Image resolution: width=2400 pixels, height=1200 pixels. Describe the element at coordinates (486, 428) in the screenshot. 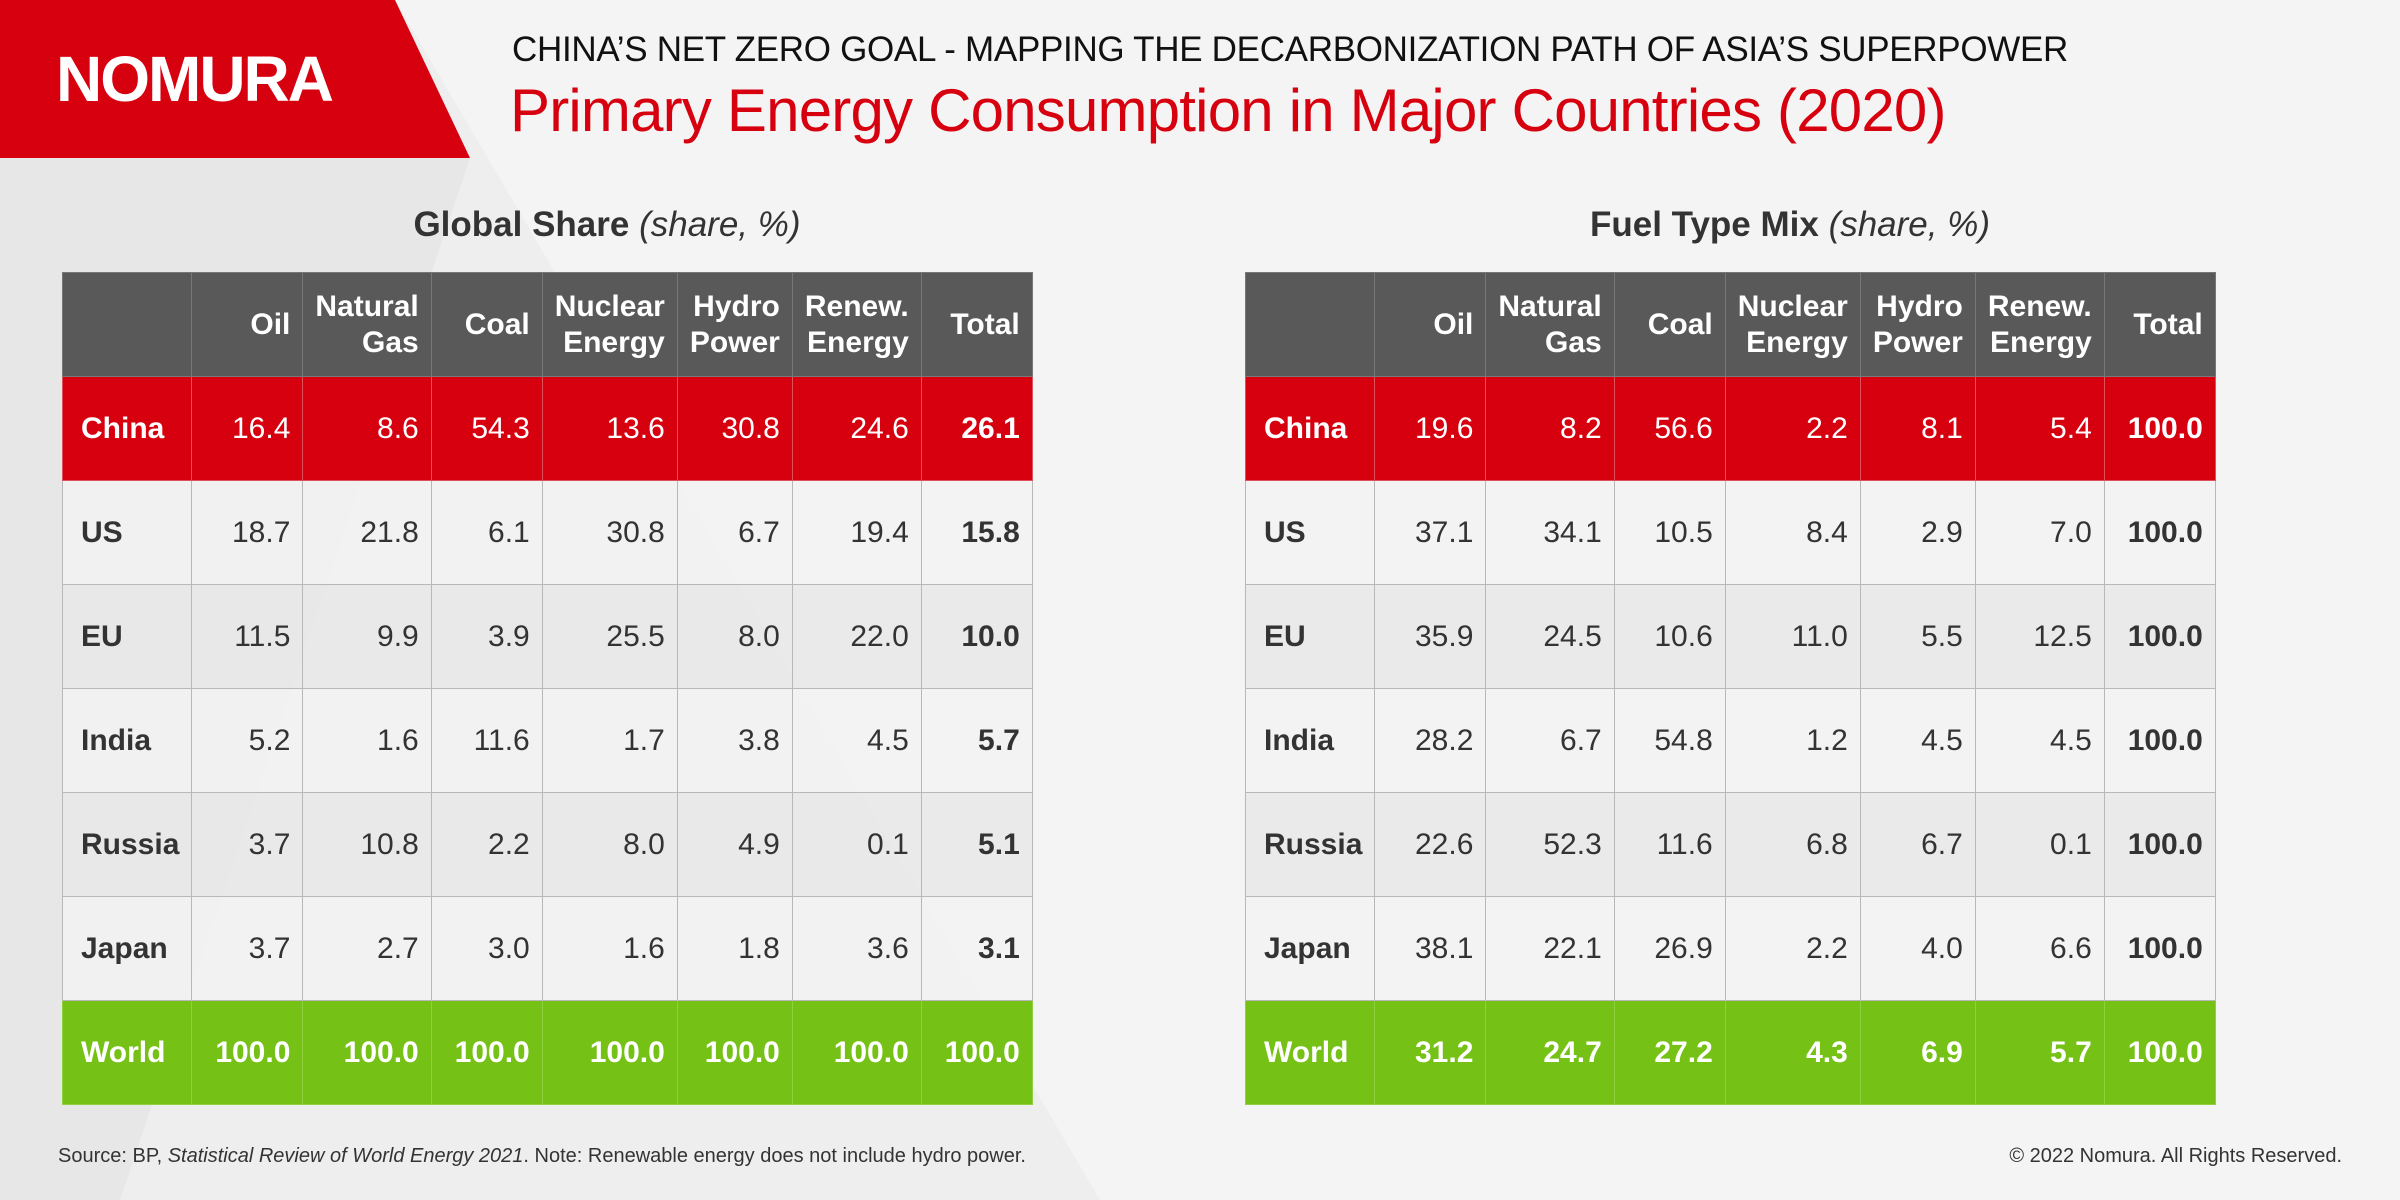

I see `value-cell: 54.3` at that location.